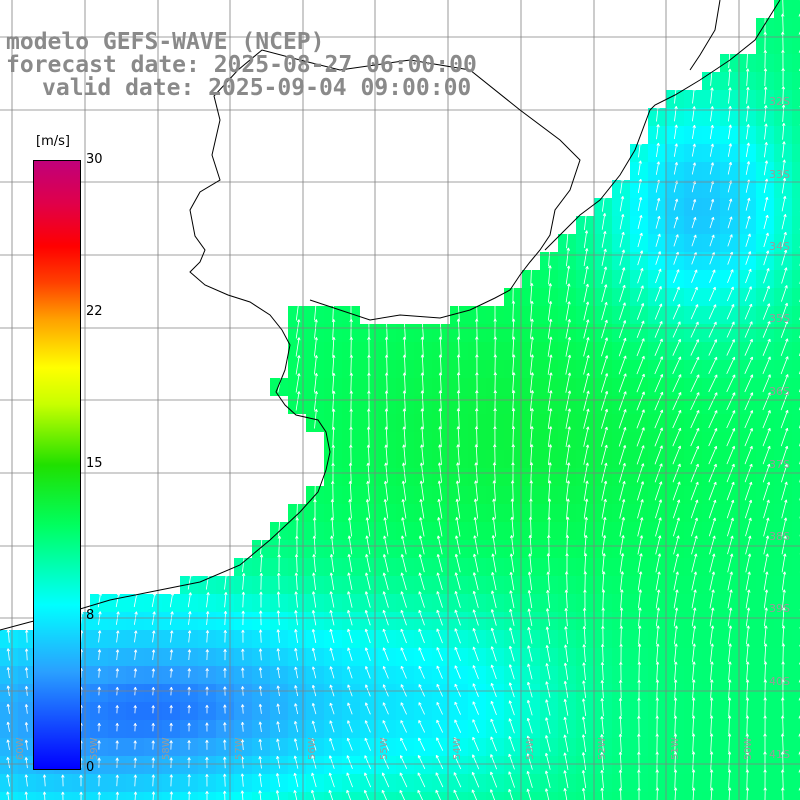 This screenshot has height=800, width=800. I want to click on lat-label: 33S, so click(779, 174).